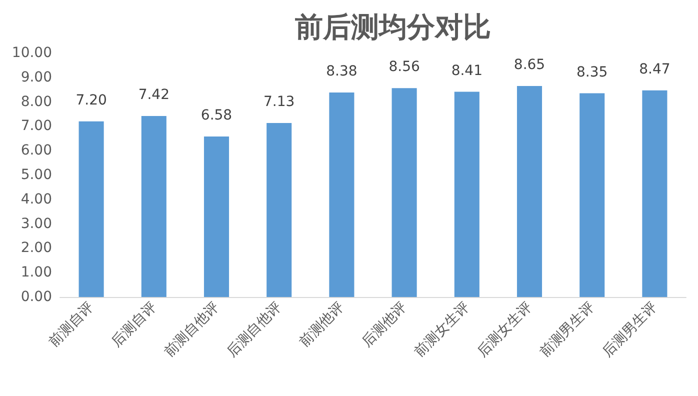 This screenshot has width=698, height=396. I want to click on x-tick-label: 前测男生评, so click(567, 329).